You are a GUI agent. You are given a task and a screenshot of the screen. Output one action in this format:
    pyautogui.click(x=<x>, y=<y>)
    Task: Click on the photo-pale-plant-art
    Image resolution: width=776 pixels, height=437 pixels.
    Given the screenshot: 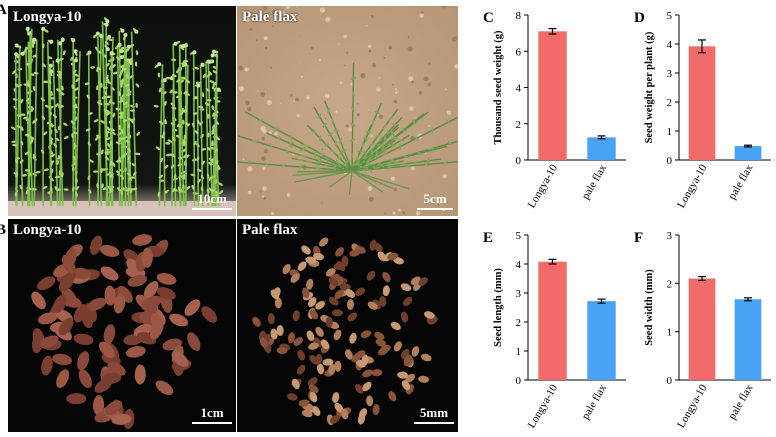 What is the action you would take?
    pyautogui.click(x=347, y=111)
    